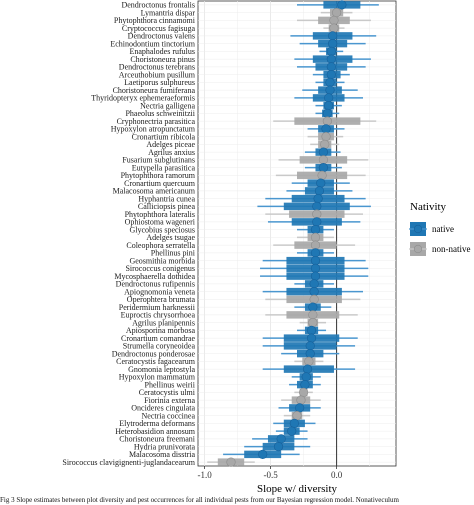 The width and height of the screenshot is (474, 505). I want to click on species-label: Dendroctonus frontalis, so click(158, 5).